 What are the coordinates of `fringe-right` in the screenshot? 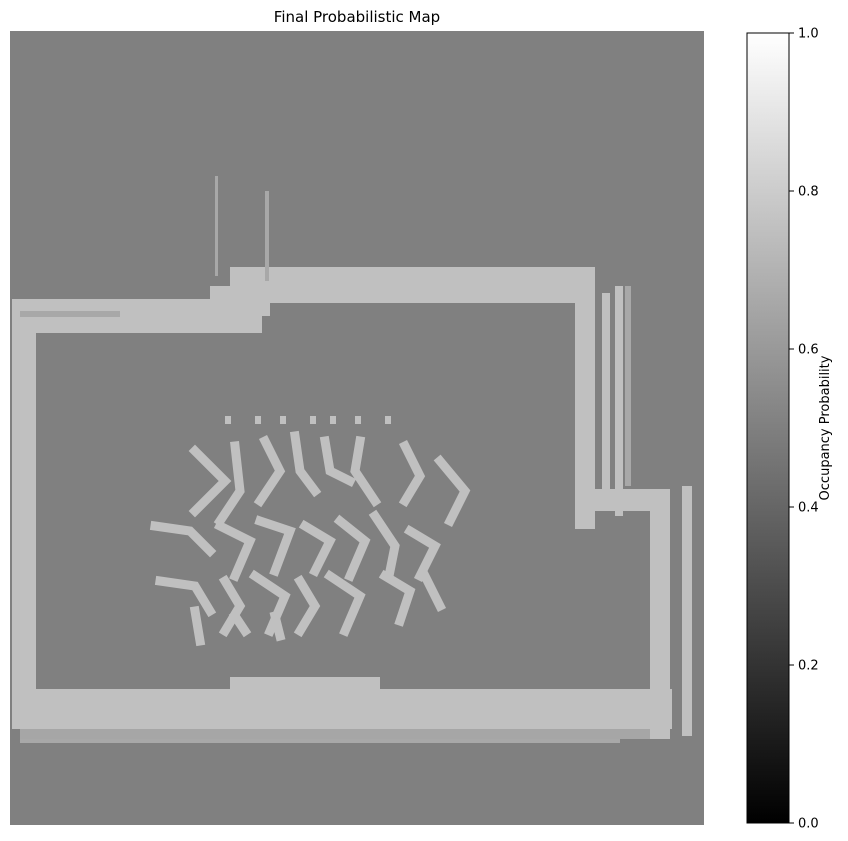 It's located at (628, 386).